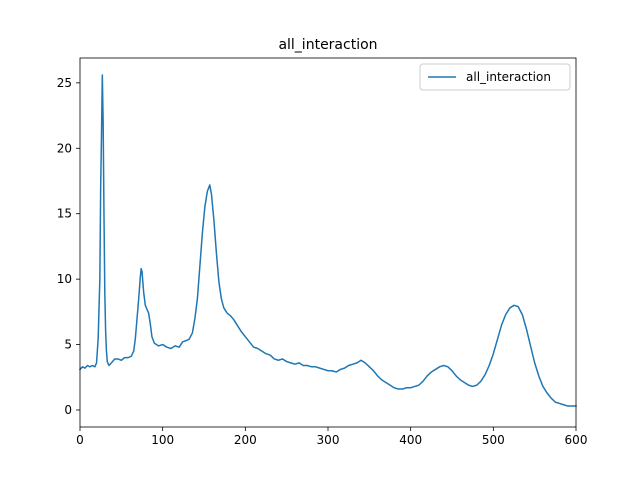 Image resolution: width=640 pixels, height=480 pixels. What do you see at coordinates (64, 83) in the screenshot?
I see `y-tick-label: 25` at bounding box center [64, 83].